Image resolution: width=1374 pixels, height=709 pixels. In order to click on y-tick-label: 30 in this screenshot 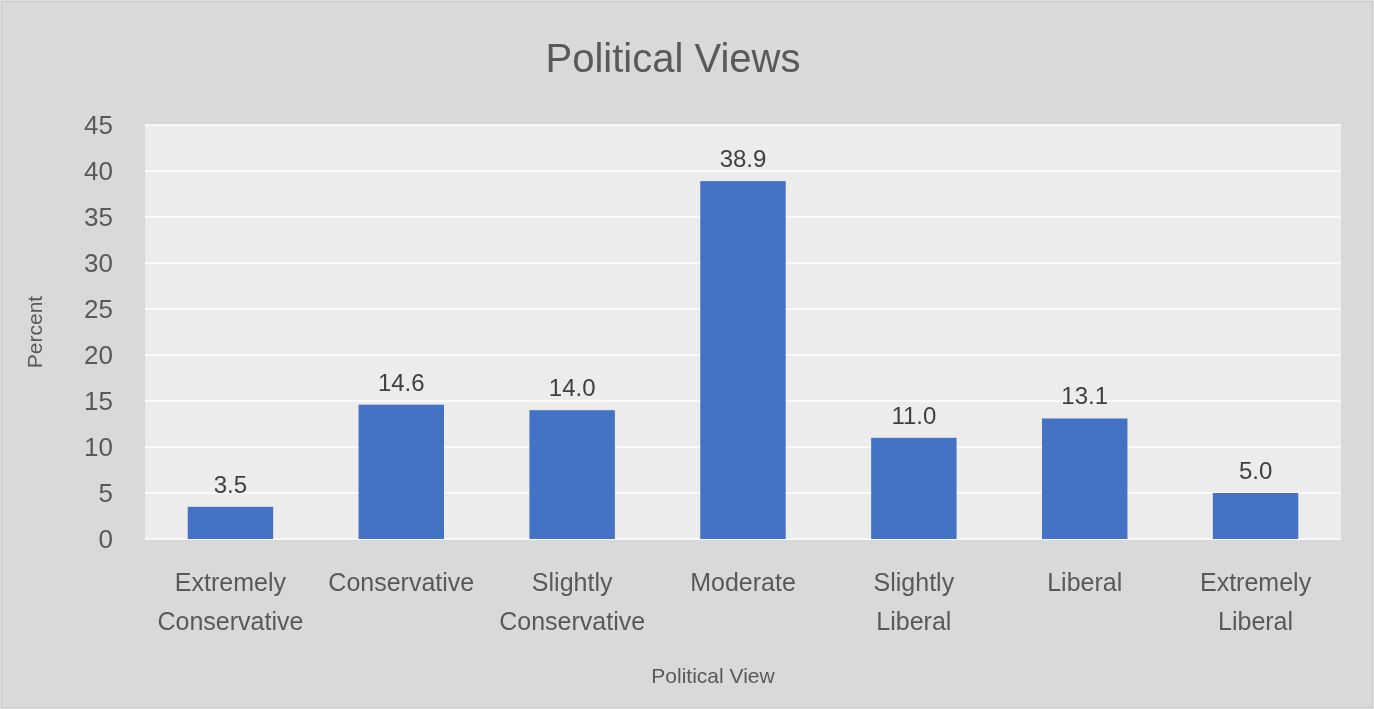, I will do `click(98, 263)`.